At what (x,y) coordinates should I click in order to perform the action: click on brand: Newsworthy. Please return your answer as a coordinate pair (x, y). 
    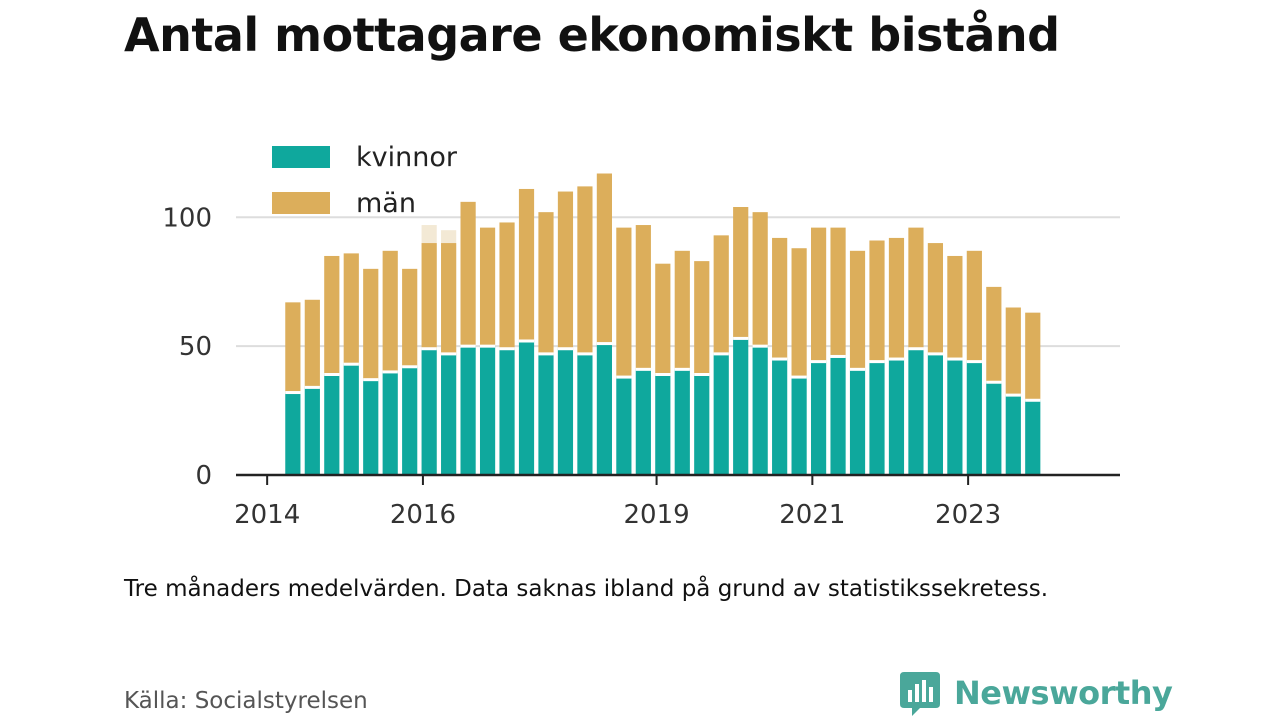
    Looking at the image, I should click on (1036, 693).